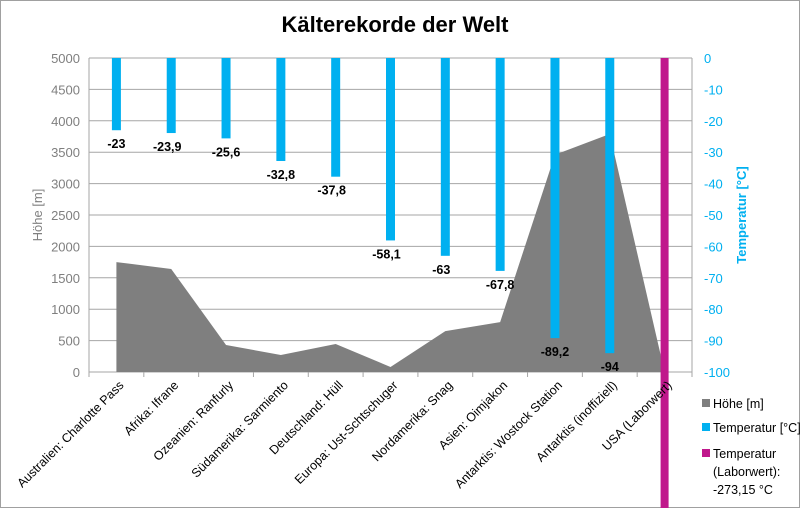  Describe the element at coordinates (395, 24) in the screenshot. I see `chart-title: Kälterekorde der Welt` at that location.